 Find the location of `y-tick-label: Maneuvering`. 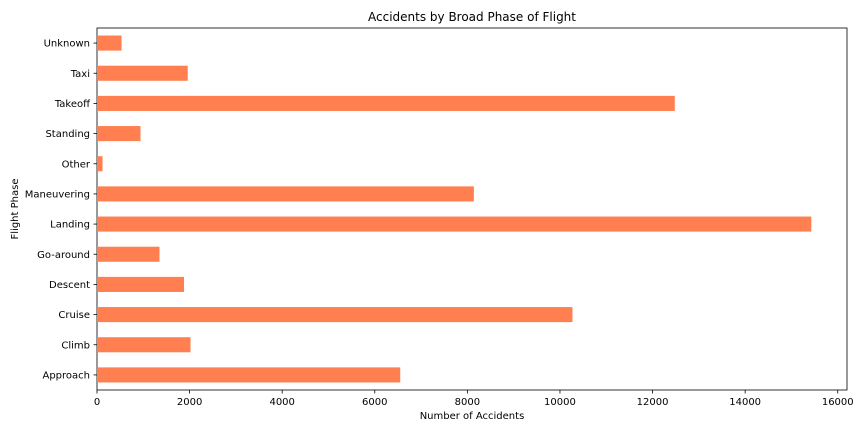

y-tick-label: Maneuvering is located at coordinates (57, 194).